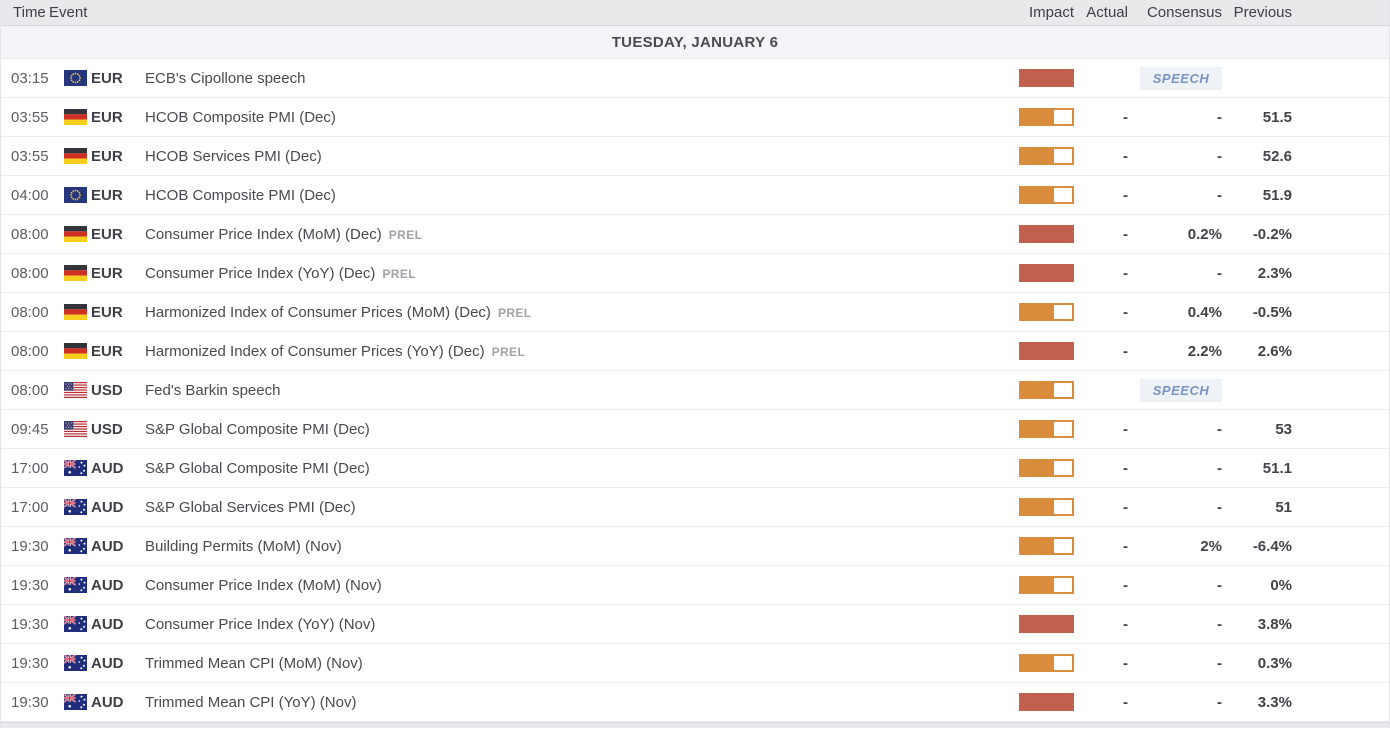  What do you see at coordinates (1272, 312) in the screenshot?
I see `previous-value: -0.5%` at bounding box center [1272, 312].